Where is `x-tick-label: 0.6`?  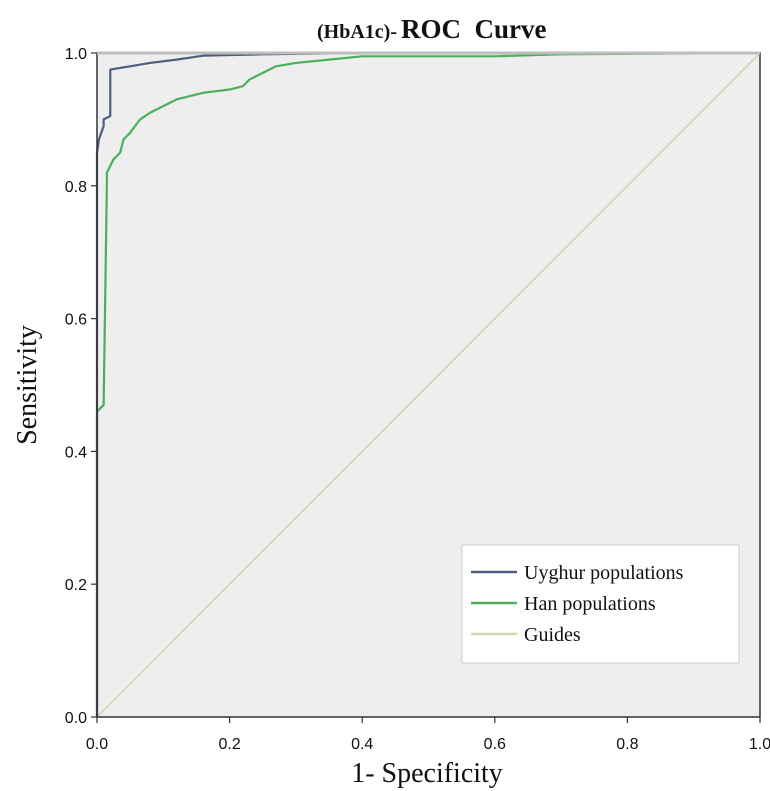
x-tick-label: 0.6 is located at coordinates (495, 744).